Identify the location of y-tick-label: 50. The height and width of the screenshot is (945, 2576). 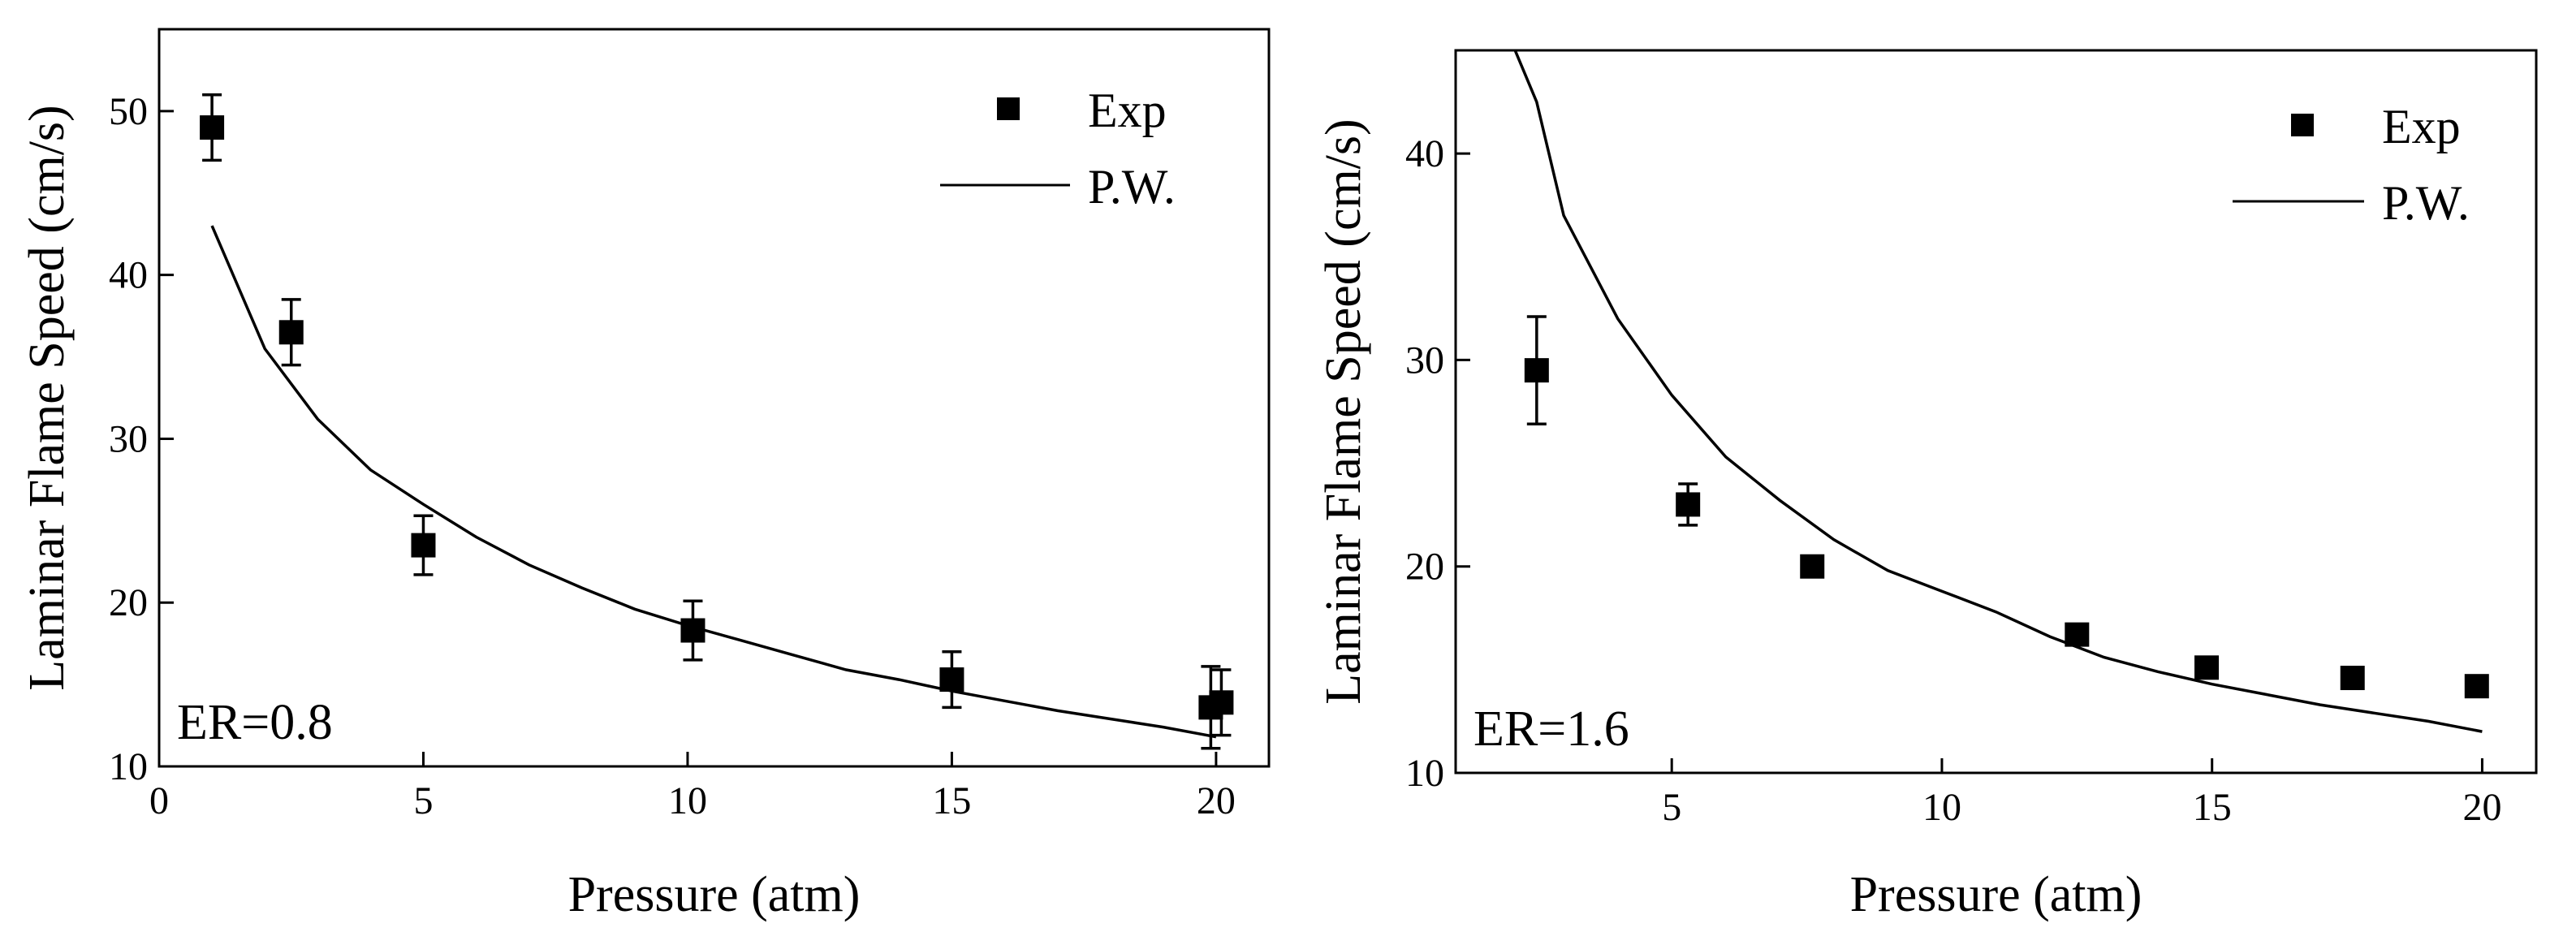
(128, 111).